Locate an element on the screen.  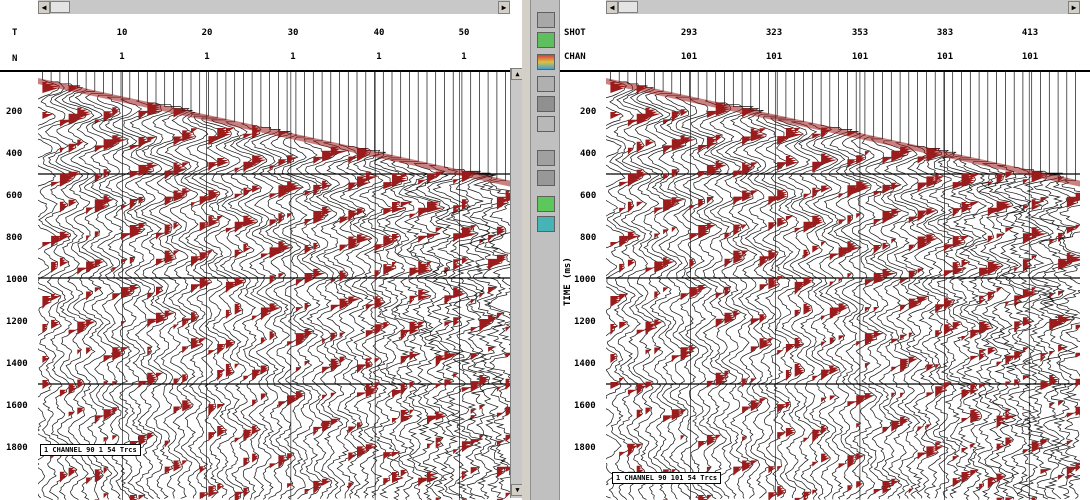
zoom-icon is located at coordinates (546, 158).